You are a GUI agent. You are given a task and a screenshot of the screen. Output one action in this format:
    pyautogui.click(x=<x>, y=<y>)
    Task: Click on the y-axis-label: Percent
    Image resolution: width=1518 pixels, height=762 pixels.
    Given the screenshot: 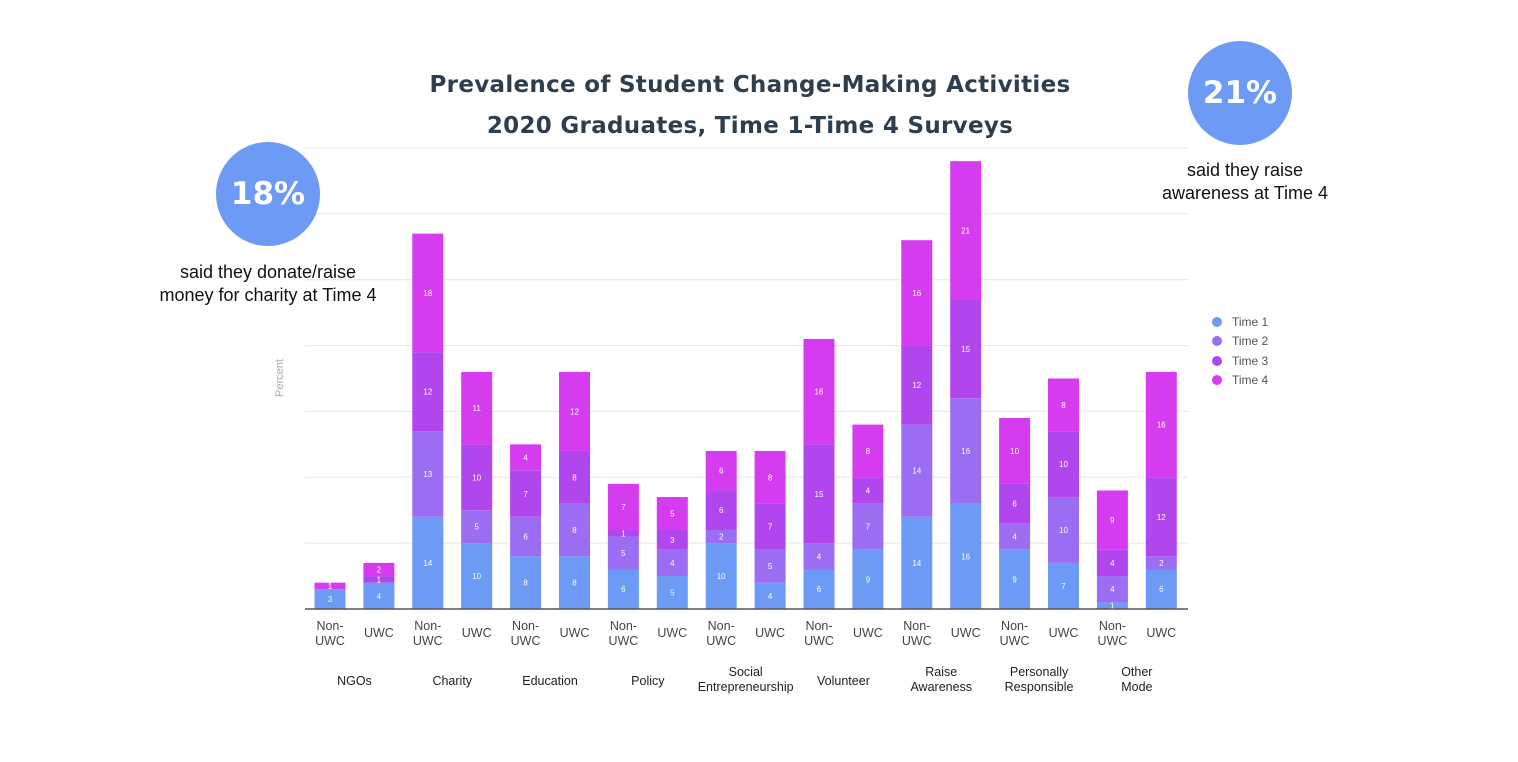 What is the action you would take?
    pyautogui.click(x=280, y=378)
    